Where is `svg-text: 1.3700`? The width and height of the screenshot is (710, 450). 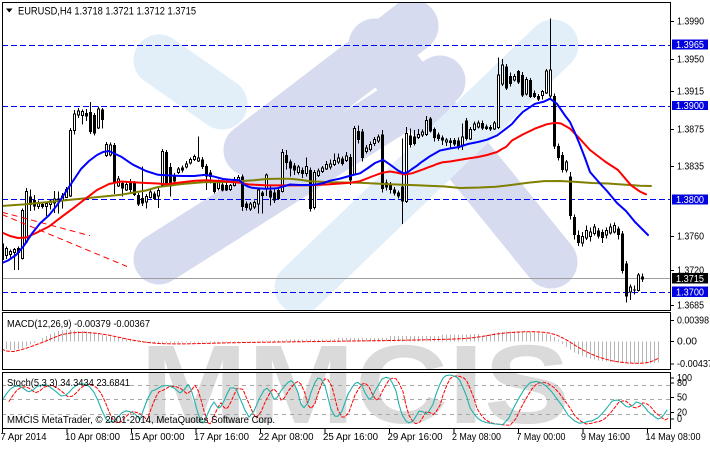 svg-text: 1.3700 is located at coordinates (690, 292).